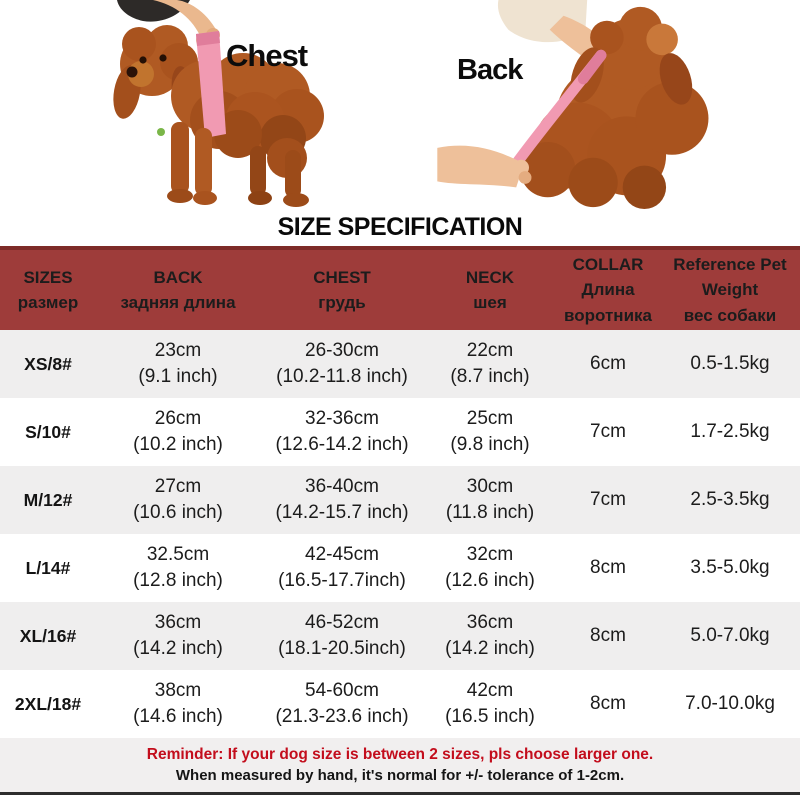  What do you see at coordinates (730, 567) in the screenshot?
I see `weight-cell: 3.5-5.0kg` at bounding box center [730, 567].